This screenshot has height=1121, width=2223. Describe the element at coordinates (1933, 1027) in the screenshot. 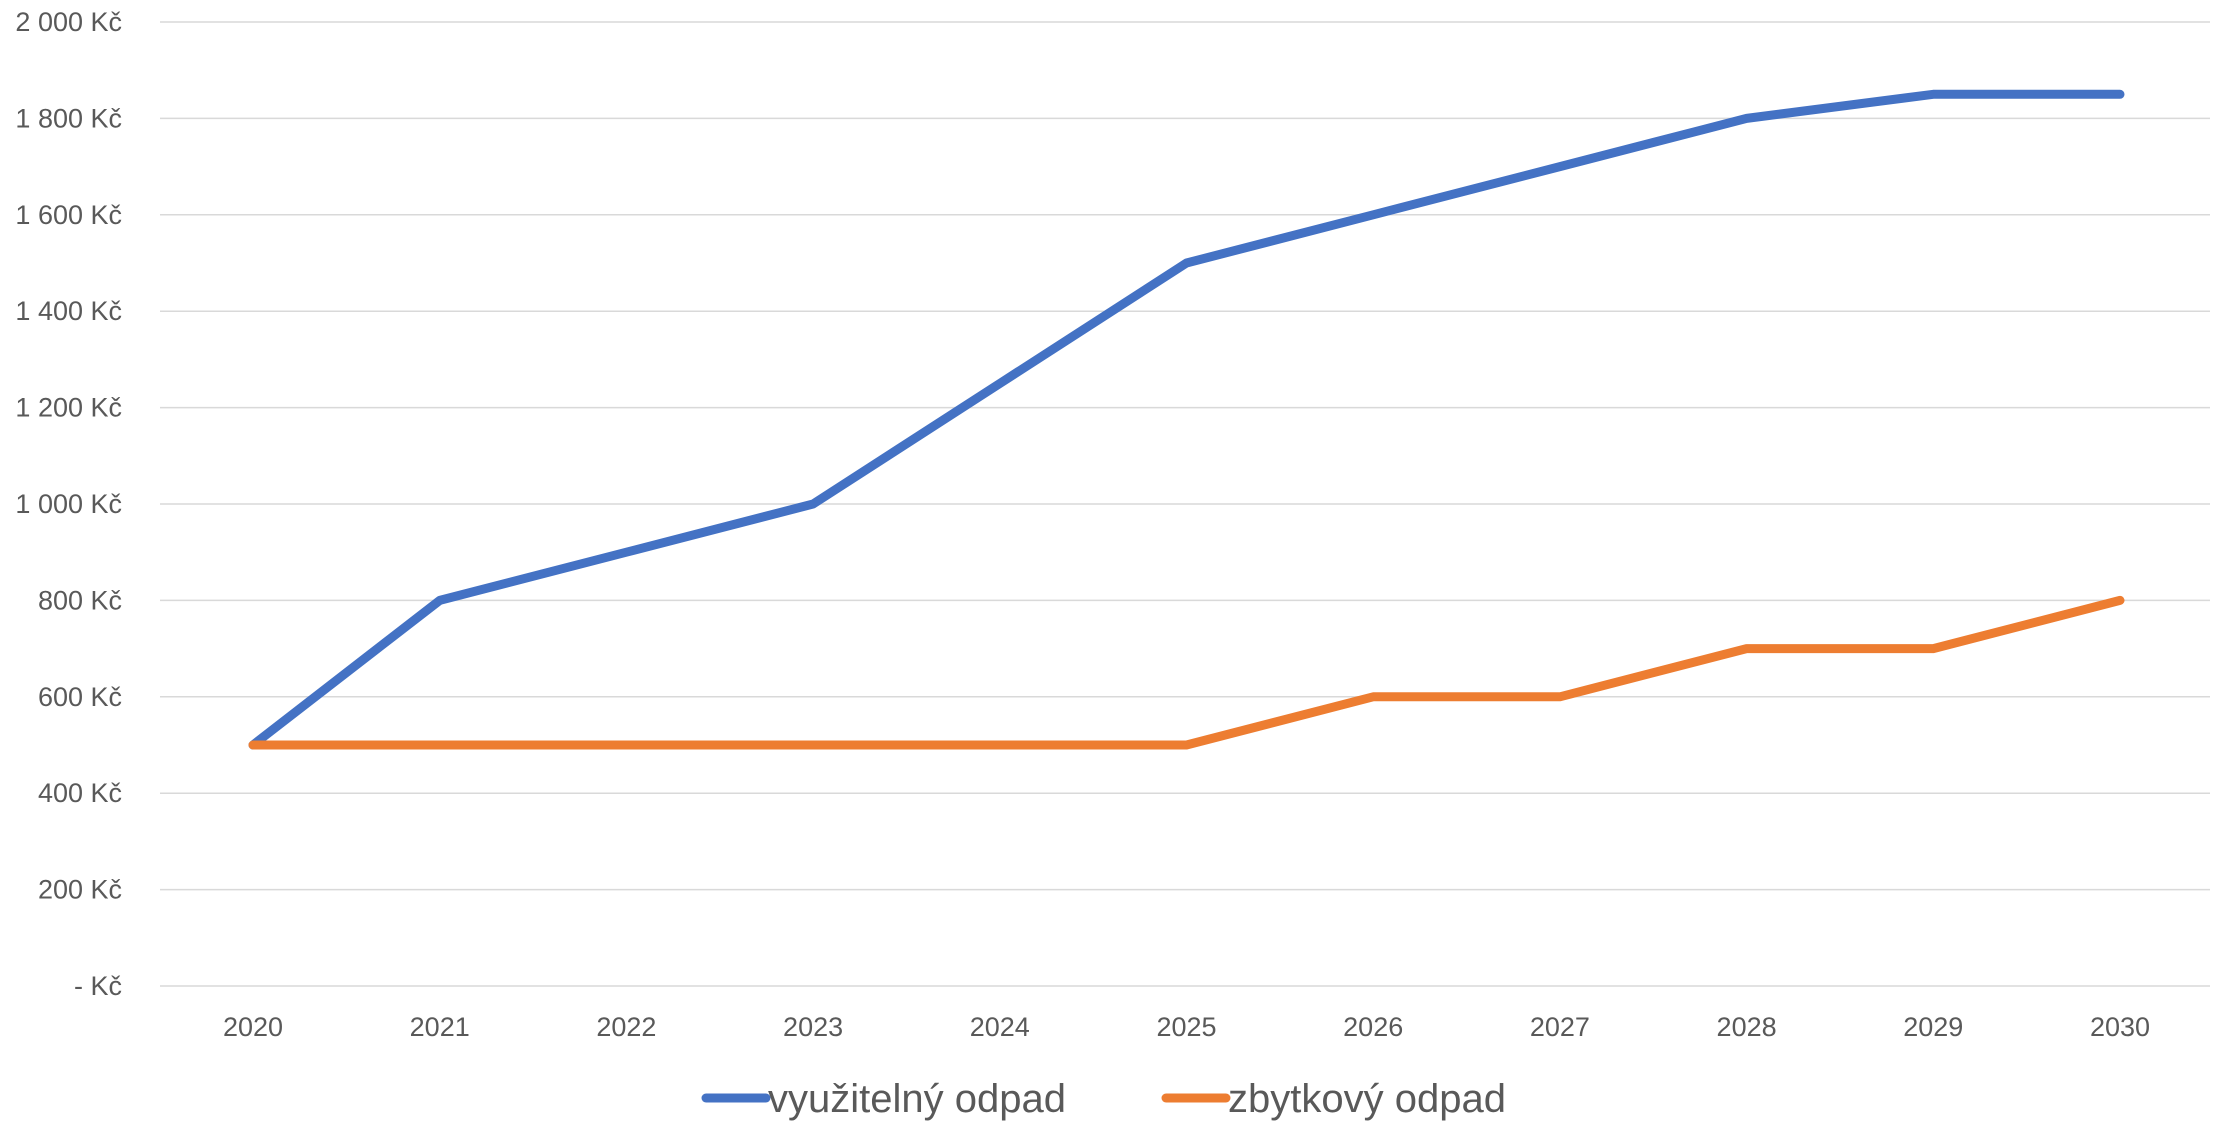

I see `x-tick-label: 2029` at that location.